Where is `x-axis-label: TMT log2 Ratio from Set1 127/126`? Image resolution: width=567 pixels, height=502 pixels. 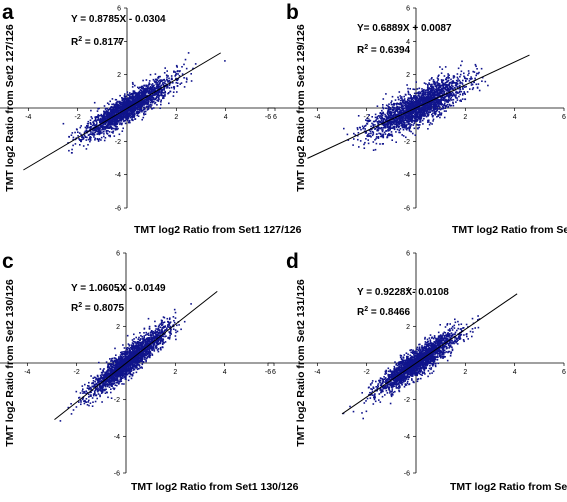
x-axis-label: TMT log2 Ratio from Set1 127/126 is located at coordinates (218, 230).